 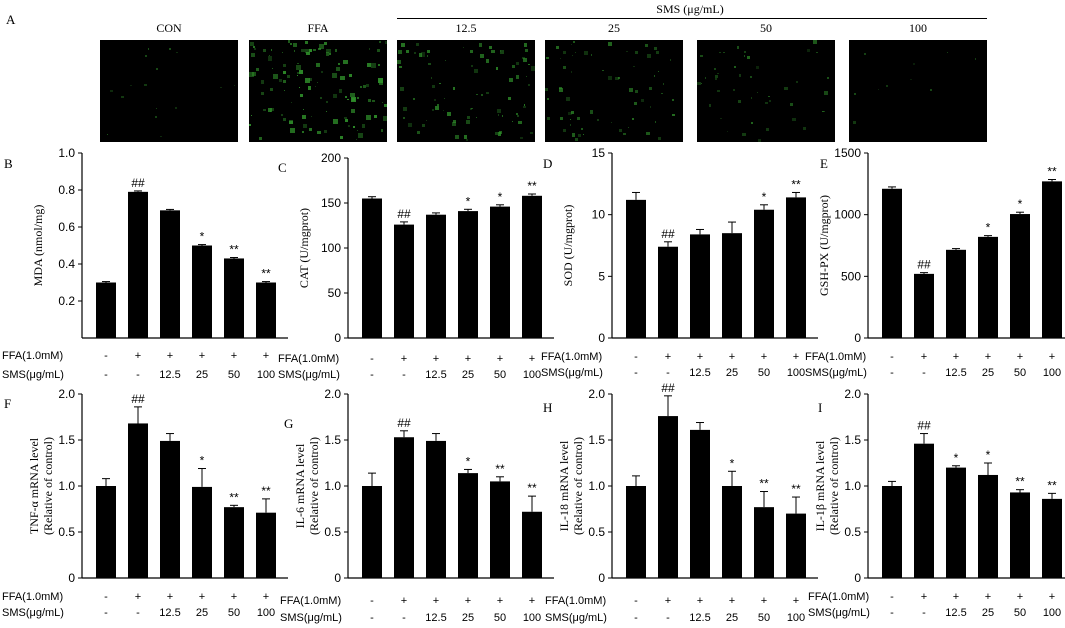 I want to click on micrograph-ffa, so click(x=318, y=91).